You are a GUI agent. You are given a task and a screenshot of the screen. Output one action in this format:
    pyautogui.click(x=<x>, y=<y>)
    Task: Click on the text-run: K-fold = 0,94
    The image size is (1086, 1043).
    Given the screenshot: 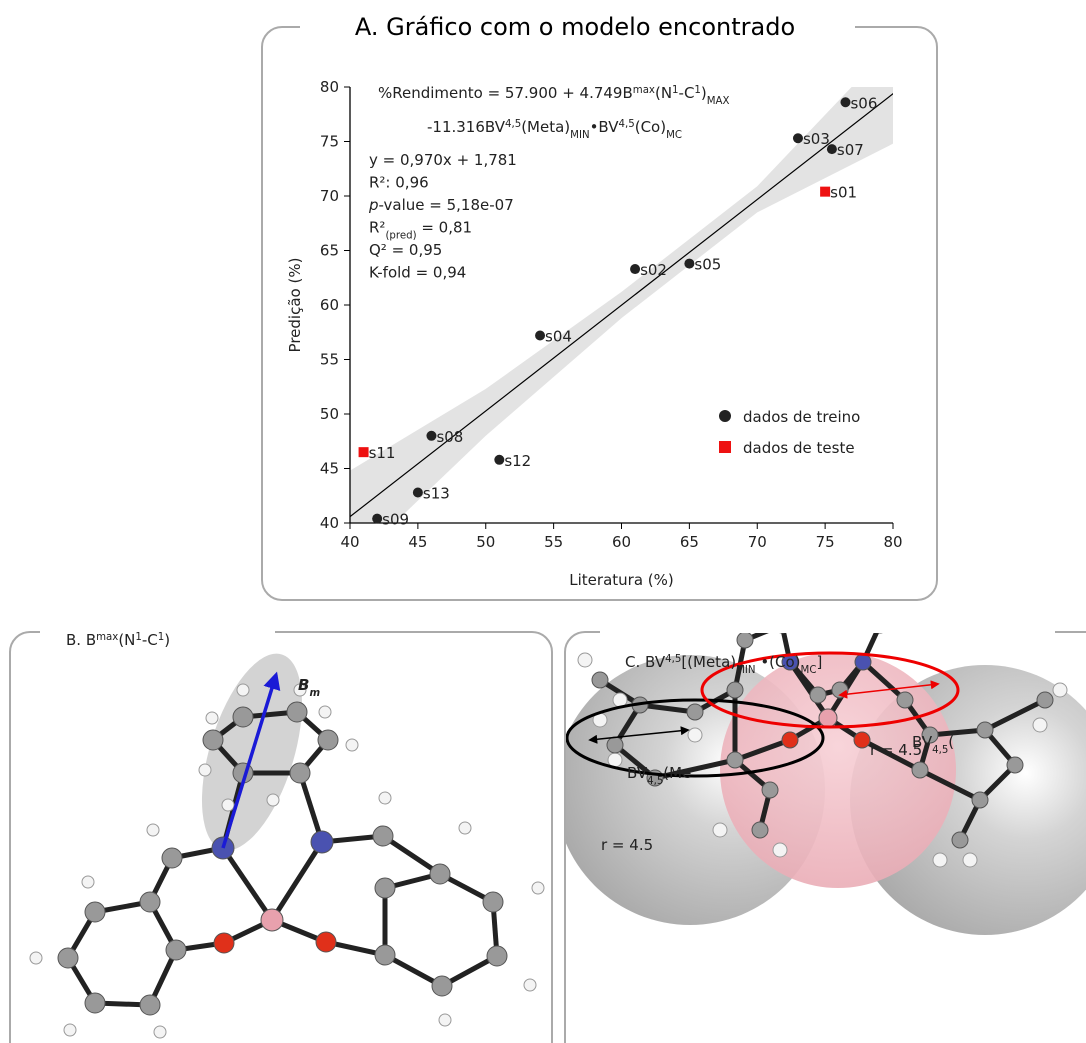 What is the action you would take?
    pyautogui.click(x=417, y=273)
    